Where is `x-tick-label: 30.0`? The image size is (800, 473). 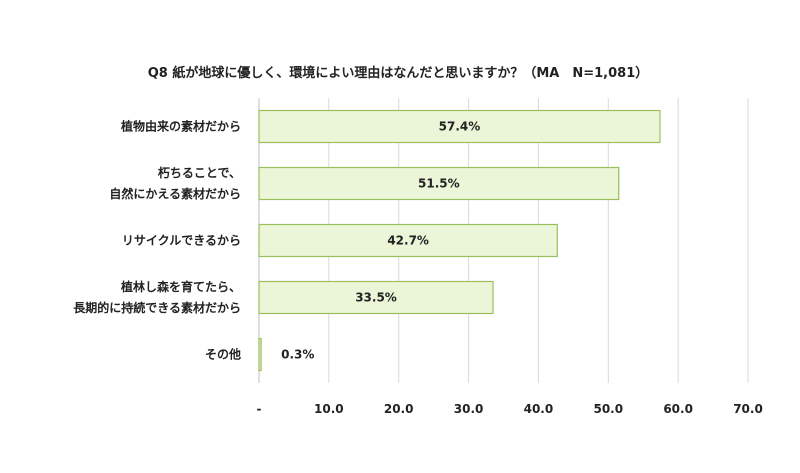
x-tick-label: 30.0 is located at coordinates (469, 409).